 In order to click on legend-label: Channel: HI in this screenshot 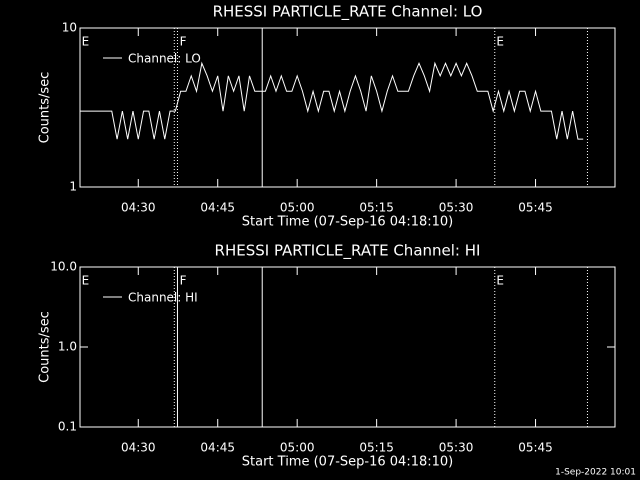, I will do `click(163, 298)`.